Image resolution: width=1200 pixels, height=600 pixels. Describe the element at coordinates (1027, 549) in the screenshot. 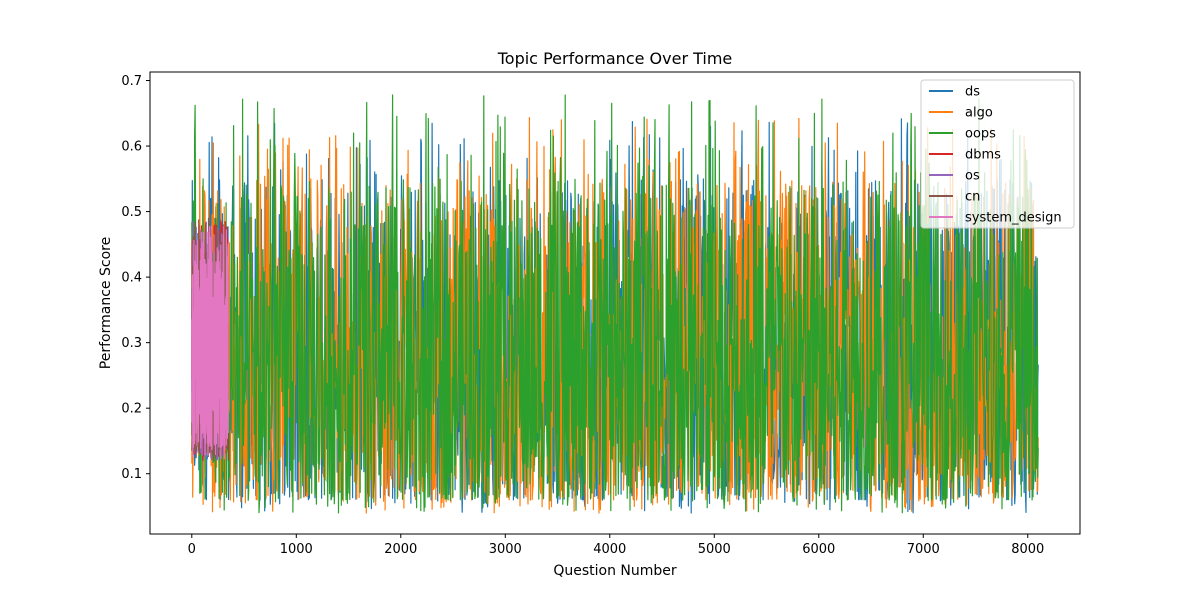

I see `x-tick-label: 8000` at that location.